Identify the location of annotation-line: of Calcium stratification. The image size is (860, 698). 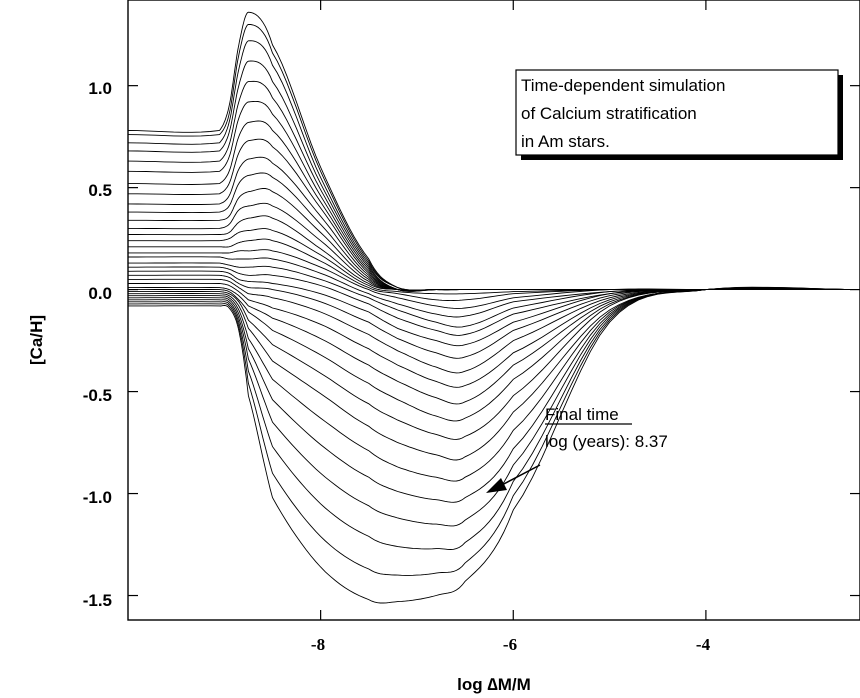
(609, 113).